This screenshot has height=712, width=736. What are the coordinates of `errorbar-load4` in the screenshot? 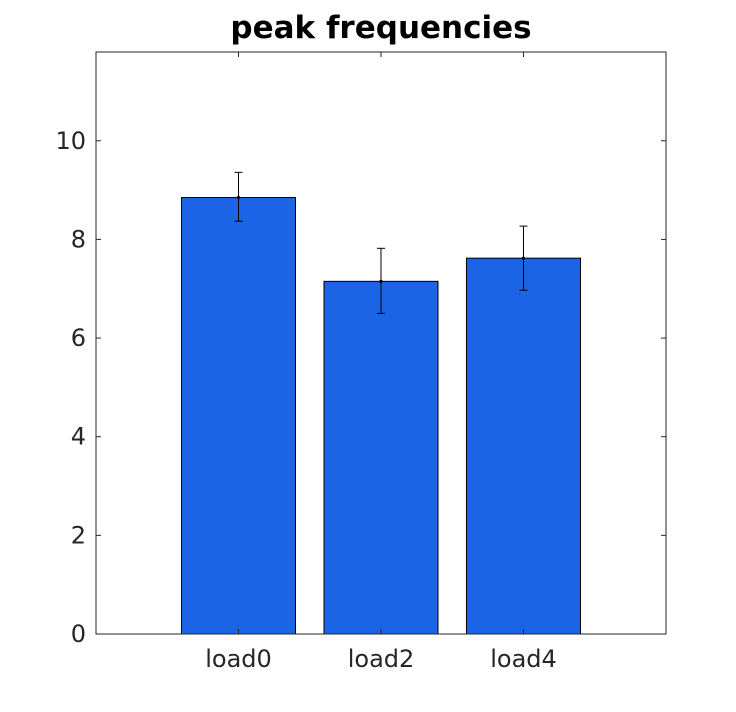 It's located at (523, 258).